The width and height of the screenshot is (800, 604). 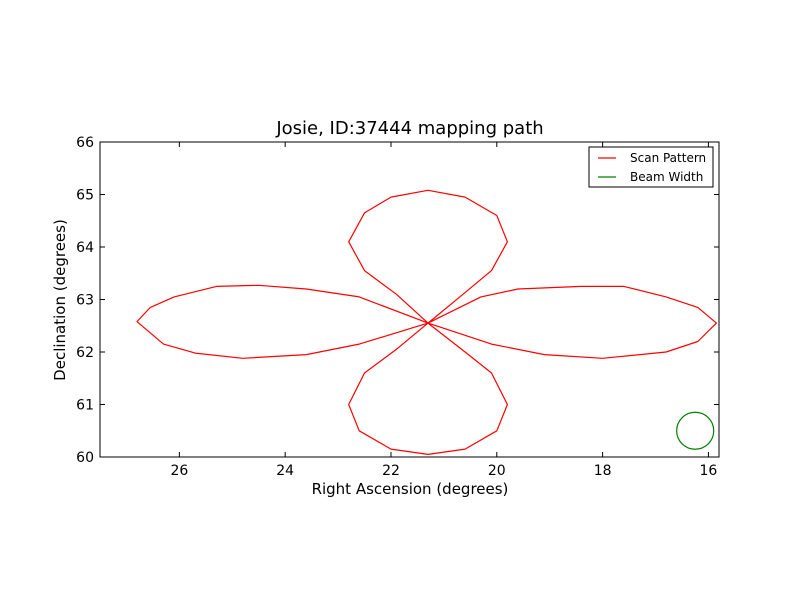 What do you see at coordinates (285, 471) in the screenshot?
I see `x-tick-label: 24` at bounding box center [285, 471].